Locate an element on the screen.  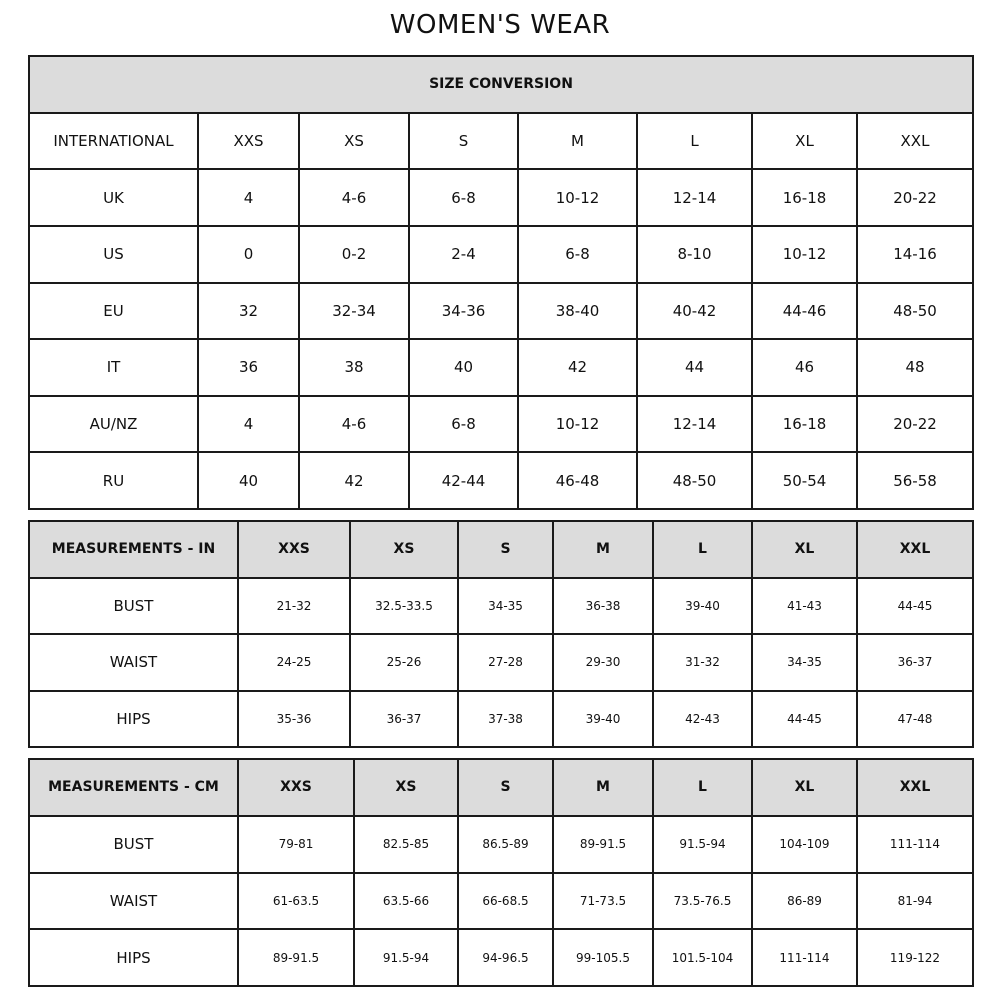
table-row: US 0 0-2 2-4 6-8 8-10 10-12 14-16 is located at coordinates (501, 254).